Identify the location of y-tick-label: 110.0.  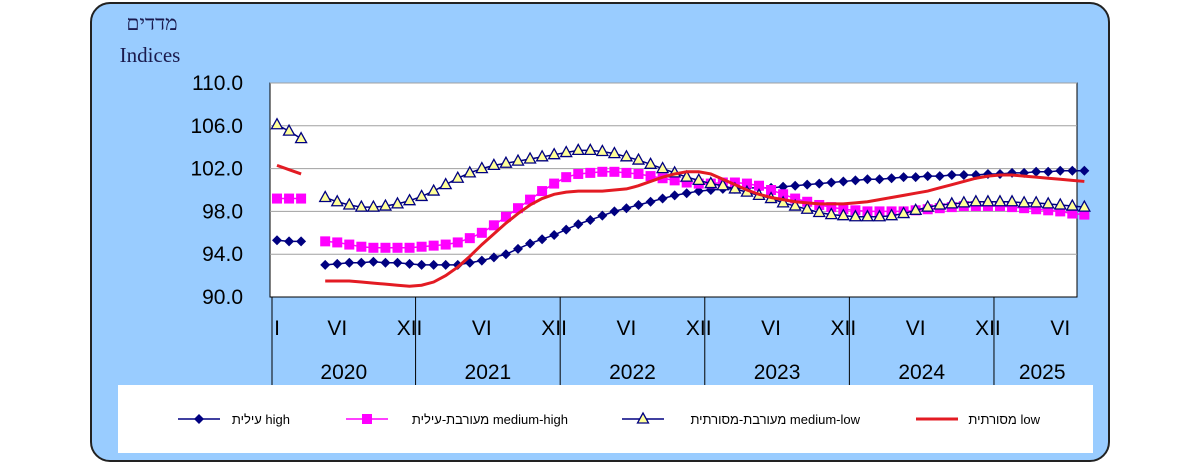
(217, 83).